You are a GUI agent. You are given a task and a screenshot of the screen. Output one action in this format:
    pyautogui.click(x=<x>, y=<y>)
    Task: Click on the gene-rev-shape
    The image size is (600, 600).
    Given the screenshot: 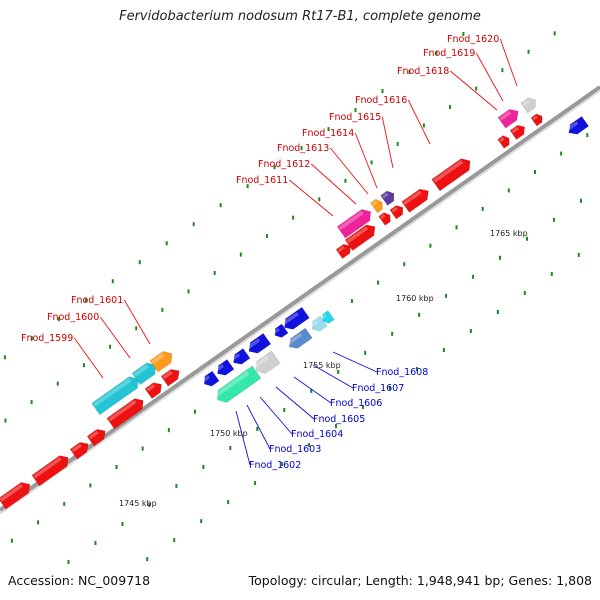 What is the action you would take?
    pyautogui.click(x=281, y=330)
    